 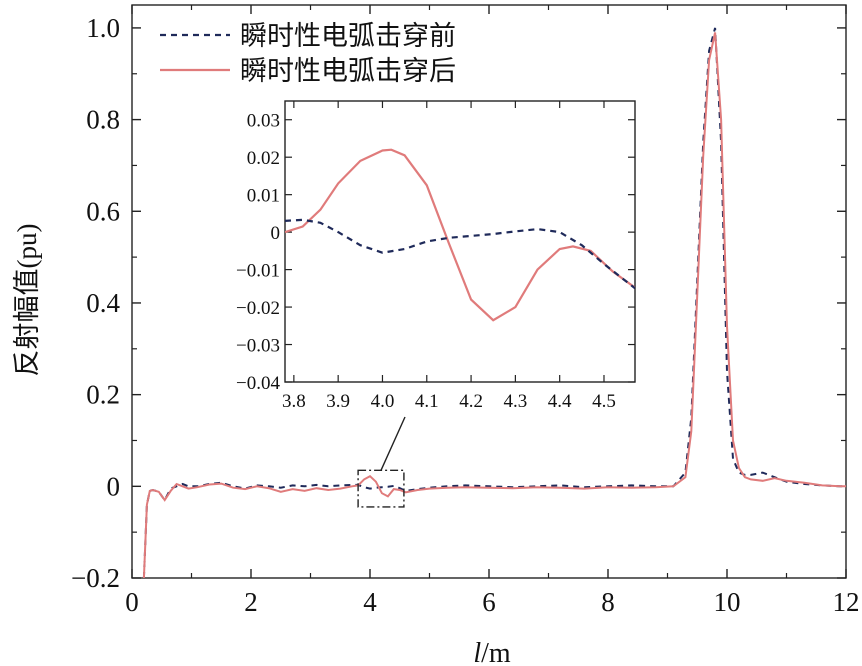 I want to click on y-tick-label: 0.6, so click(x=103, y=211).